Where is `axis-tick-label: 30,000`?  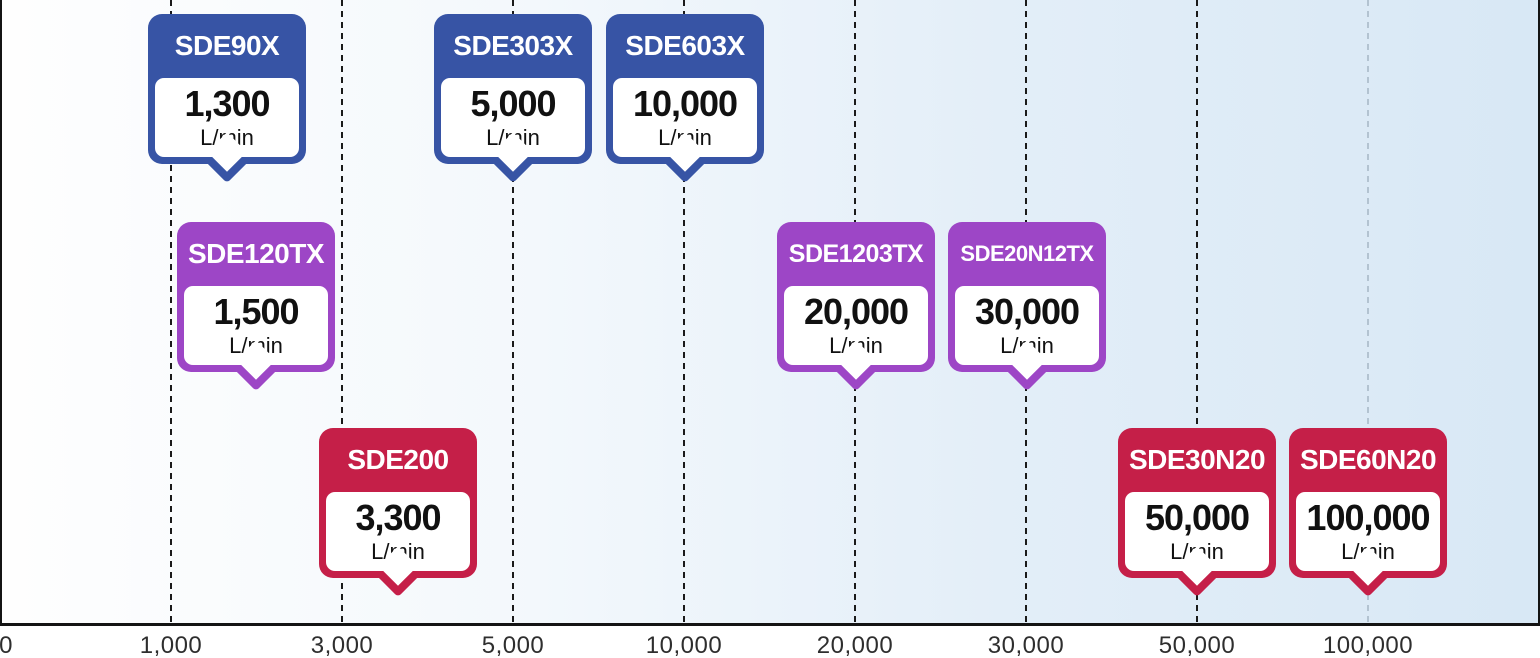
axis-tick-label: 30,000 is located at coordinates (1026, 645).